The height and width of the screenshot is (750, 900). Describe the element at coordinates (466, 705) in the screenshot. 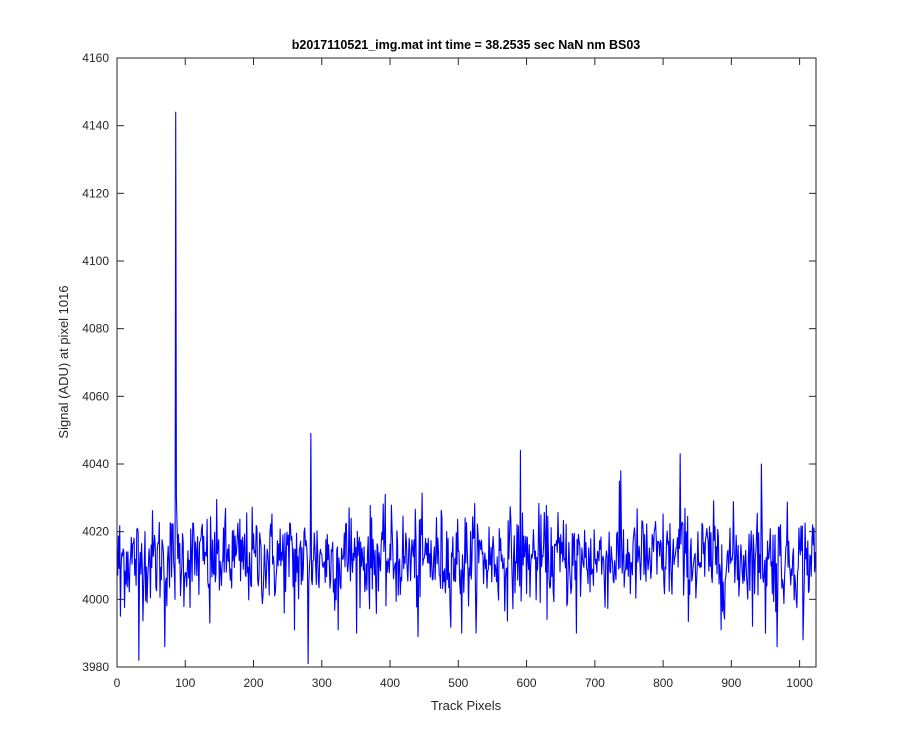

I see `x-axis-label: Track Pixels` at that location.